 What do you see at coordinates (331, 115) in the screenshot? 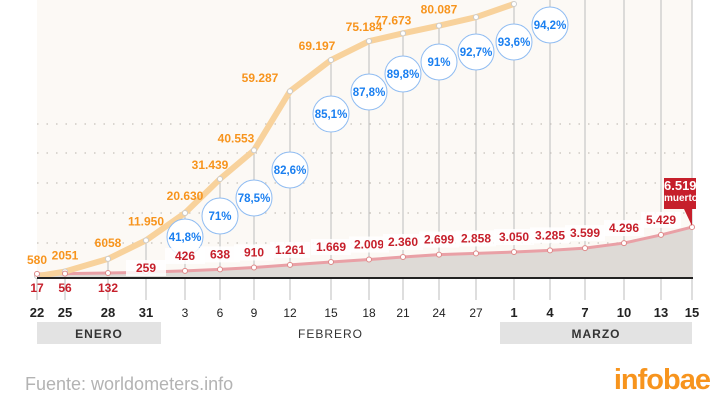
I see `percent-label: 85,1%` at bounding box center [331, 115].